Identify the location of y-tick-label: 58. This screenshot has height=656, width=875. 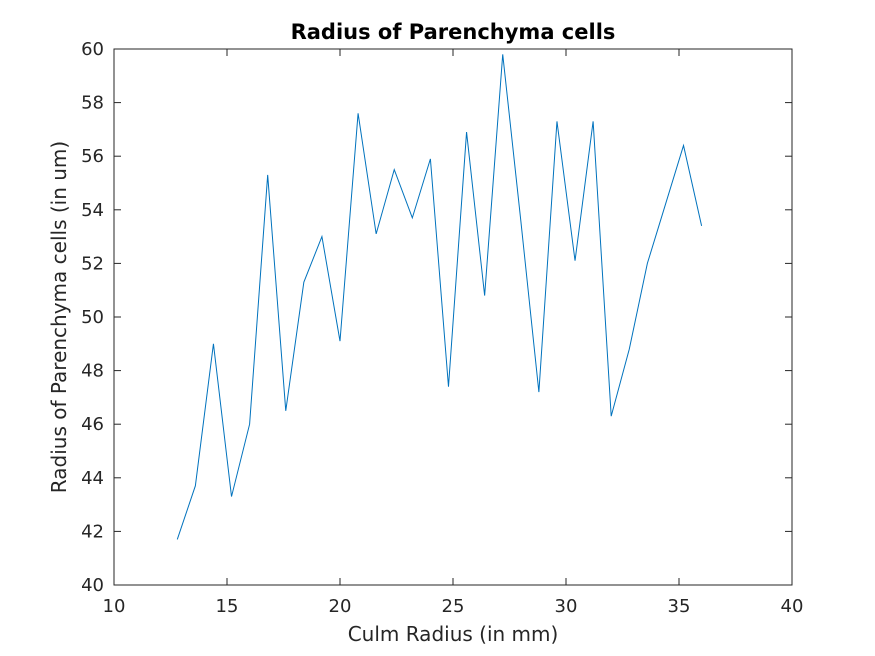
(92, 103).